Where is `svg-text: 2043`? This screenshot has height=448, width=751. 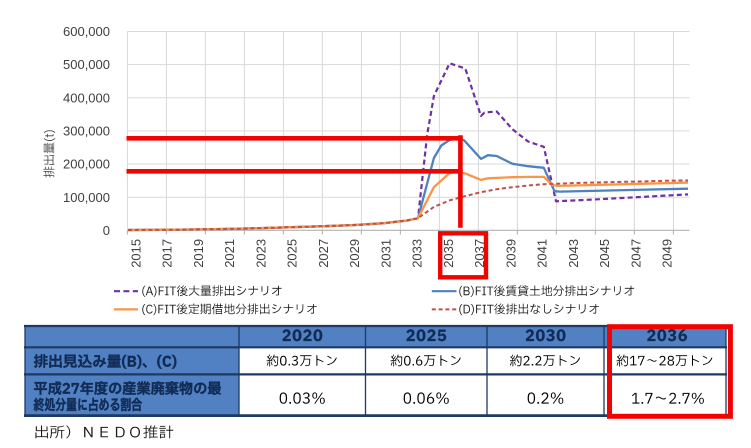 svg-text: 2043 is located at coordinates (573, 253).